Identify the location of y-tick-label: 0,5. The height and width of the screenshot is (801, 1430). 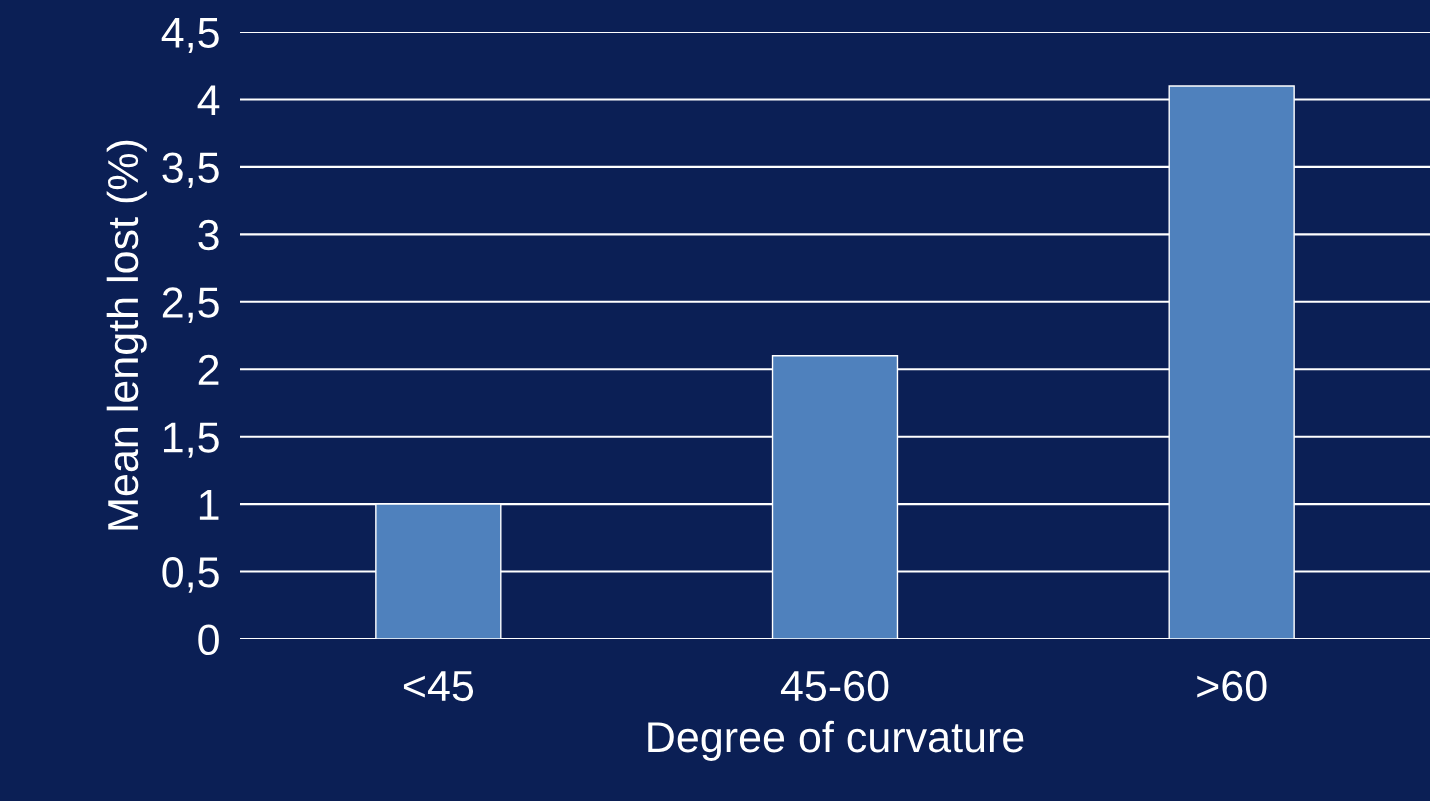
(190, 575).